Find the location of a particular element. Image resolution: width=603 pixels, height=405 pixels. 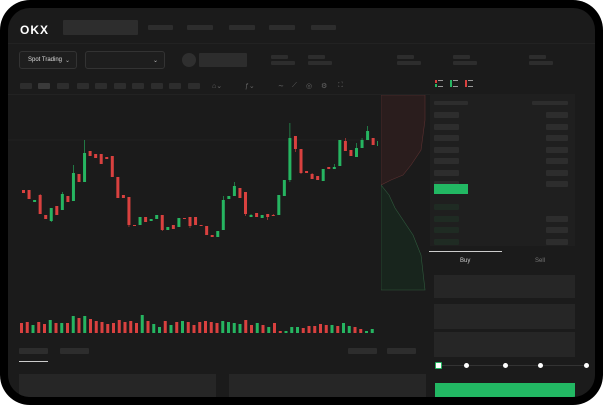

total-input is located at coordinates (504, 344).